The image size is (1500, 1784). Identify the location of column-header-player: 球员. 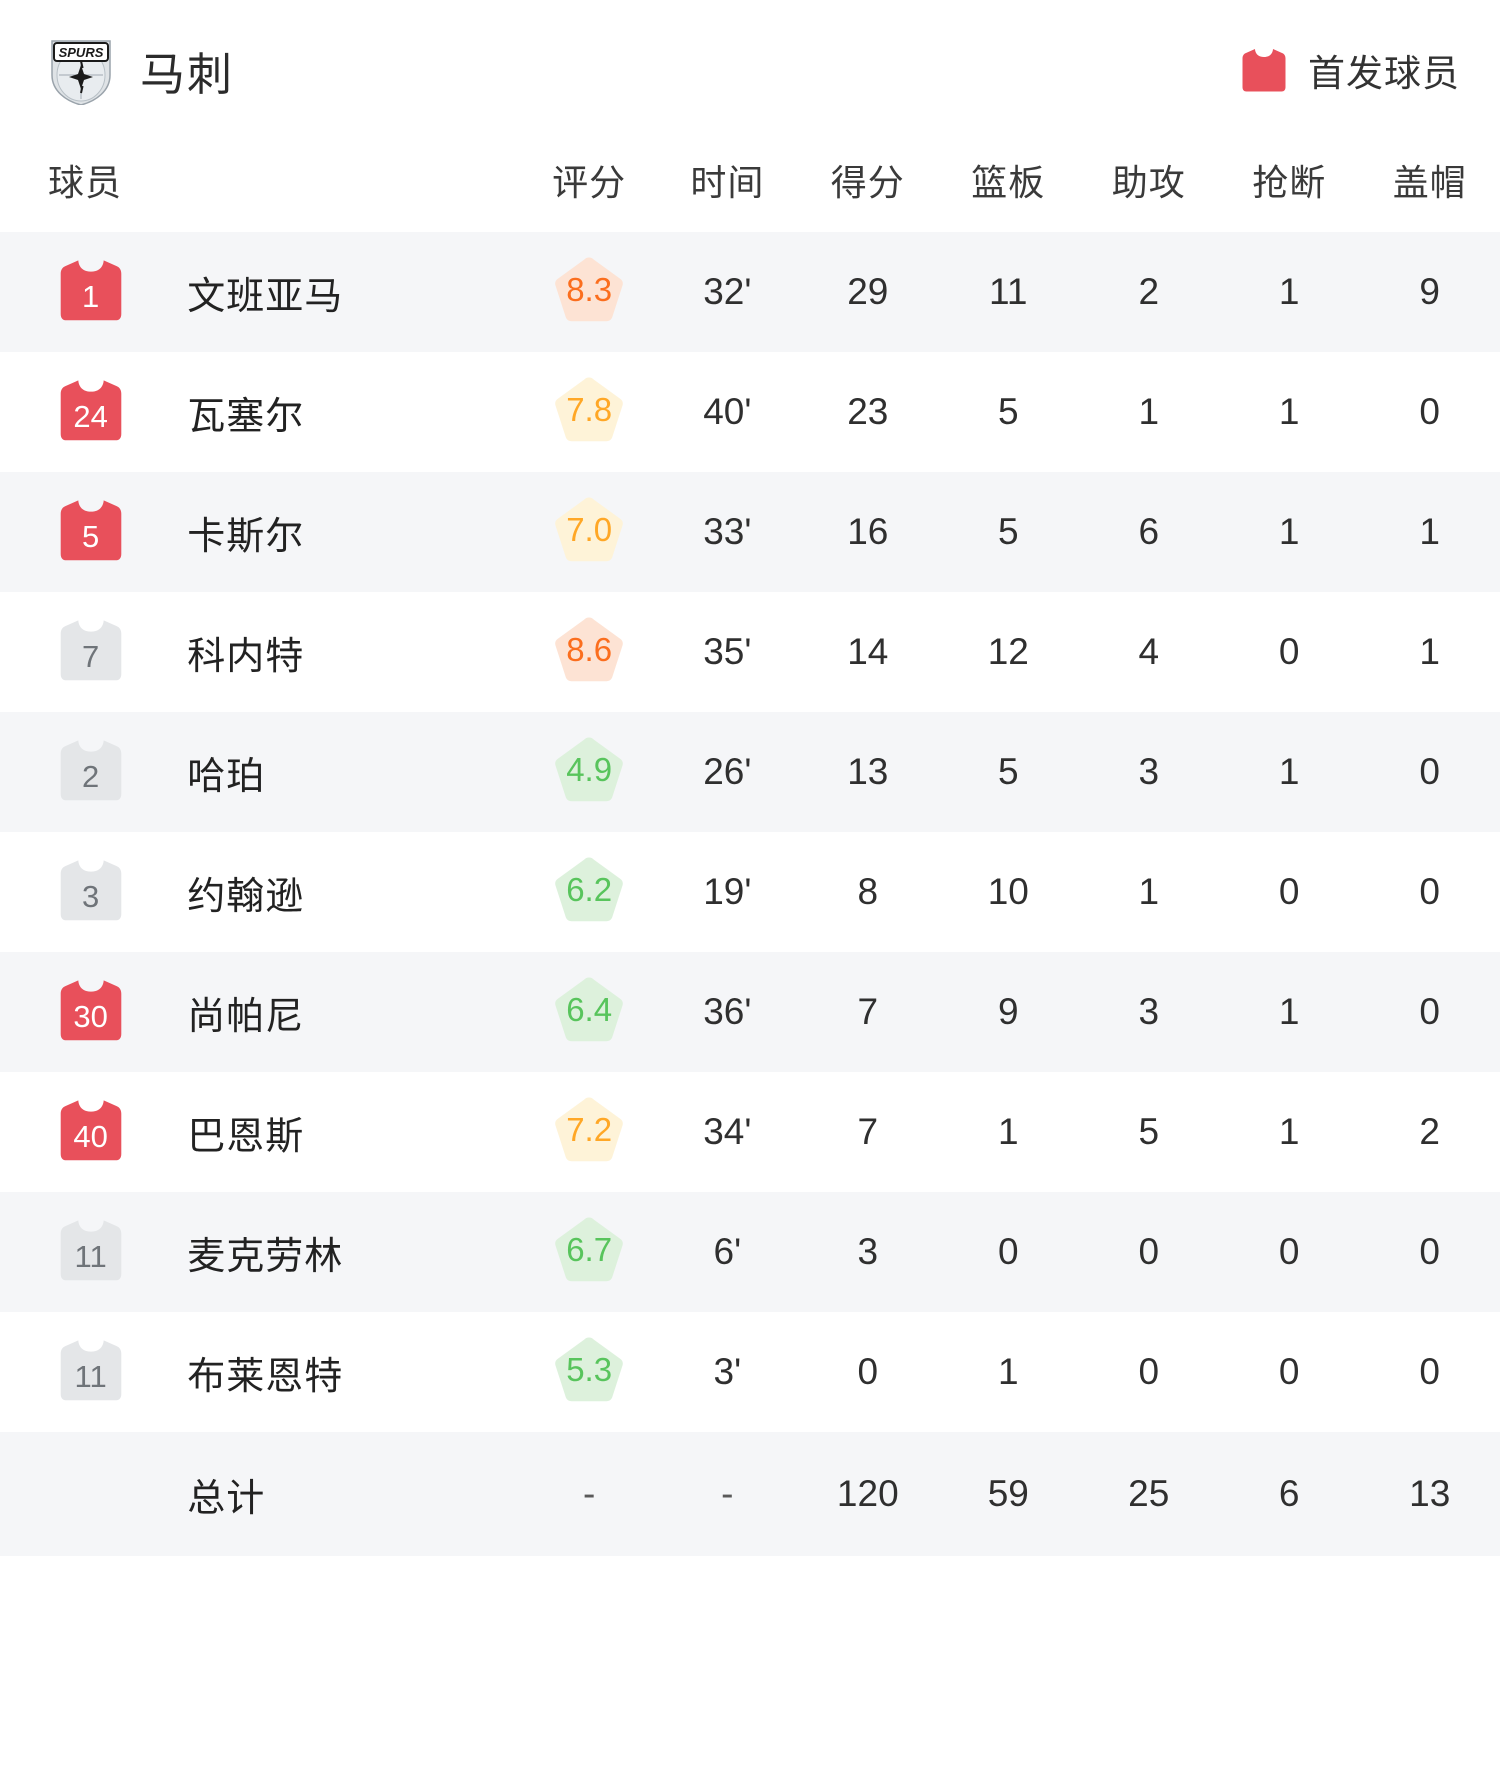
(85, 182).